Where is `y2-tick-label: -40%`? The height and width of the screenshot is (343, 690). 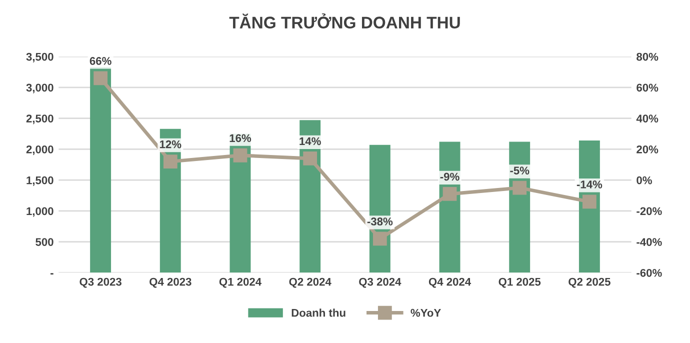
y2-tick-label: -40% is located at coordinates (649, 242).